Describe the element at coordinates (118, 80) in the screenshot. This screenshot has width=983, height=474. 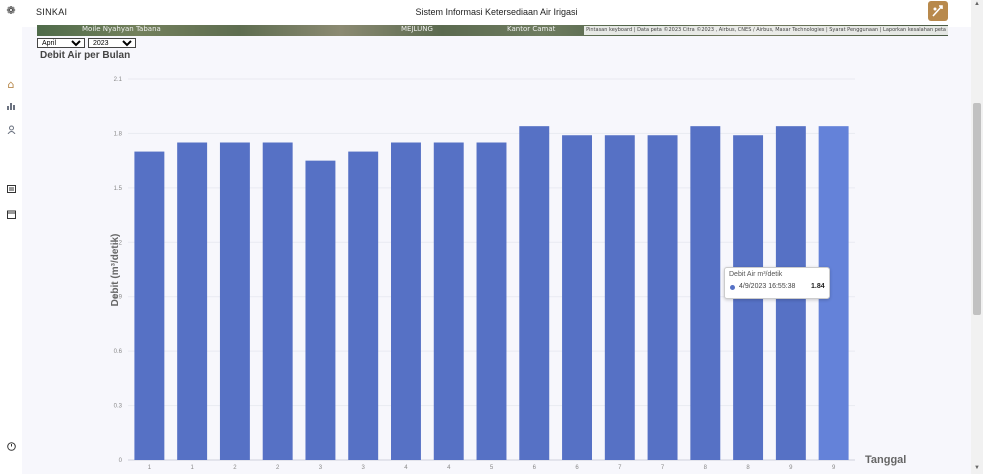
I see `y-tick-label: 2.1` at that location.